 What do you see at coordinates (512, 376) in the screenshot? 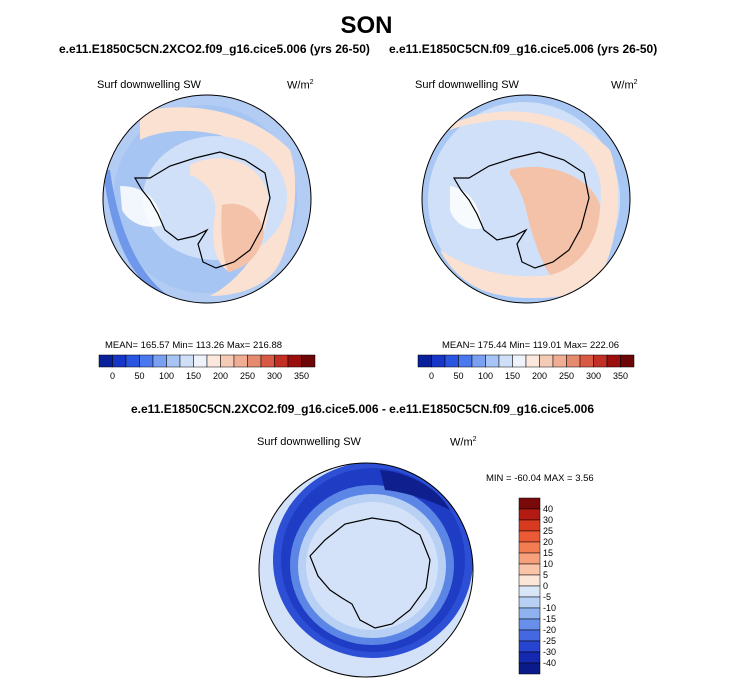
I see `colorbar-2-tick-label: 150` at bounding box center [512, 376].